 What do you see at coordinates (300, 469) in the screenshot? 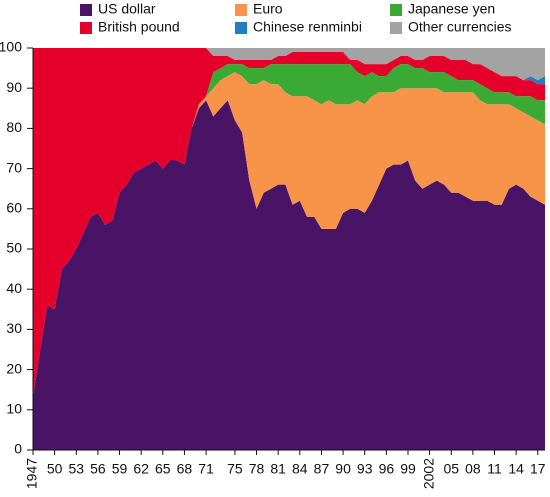
I see `x-tick-label: 84` at bounding box center [300, 469].